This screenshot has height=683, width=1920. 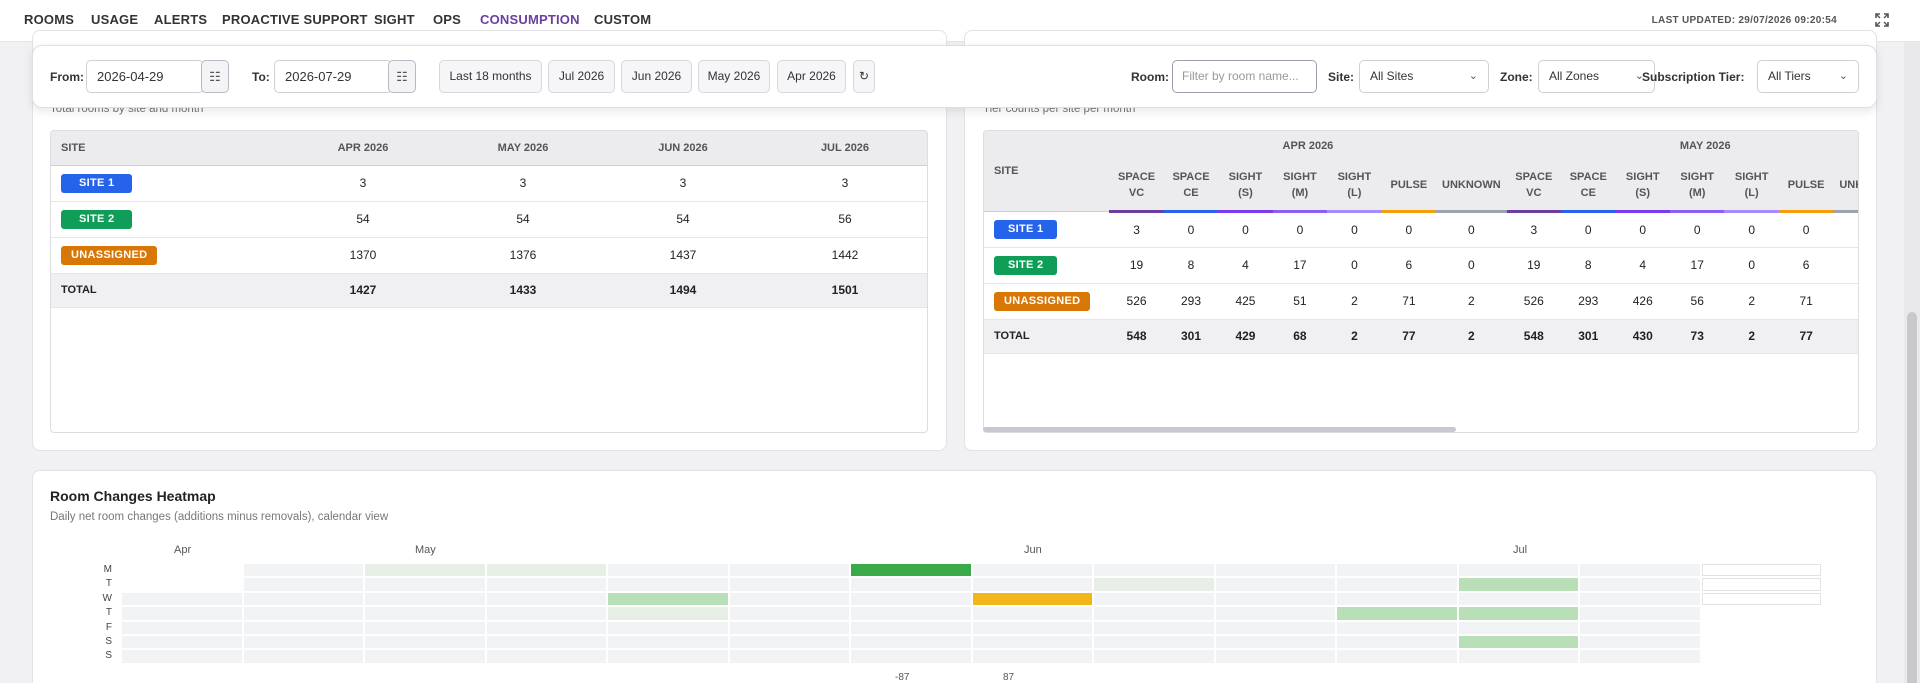 What do you see at coordinates (181, 19) in the screenshot?
I see `tab-alerts: ALERTS` at bounding box center [181, 19].